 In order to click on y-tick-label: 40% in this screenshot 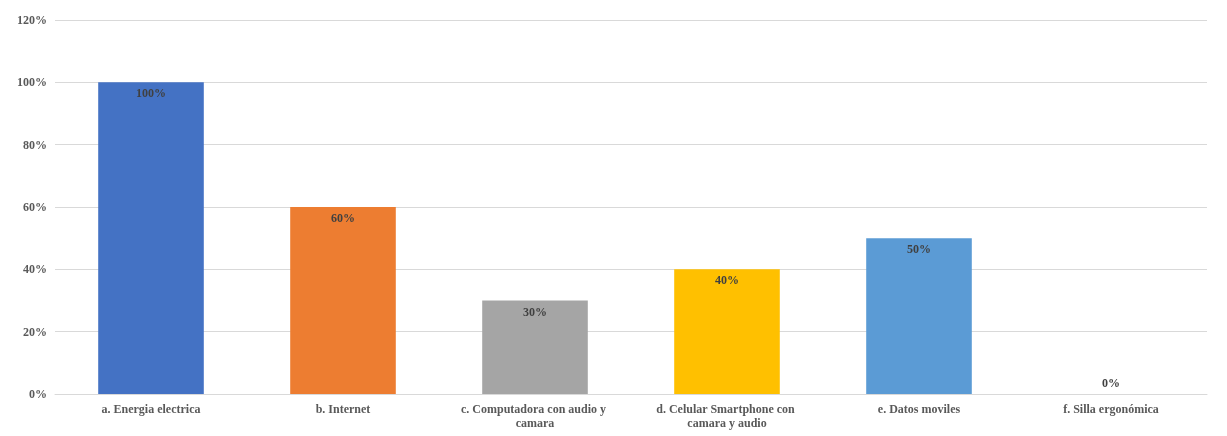, I will do `click(35, 269)`.